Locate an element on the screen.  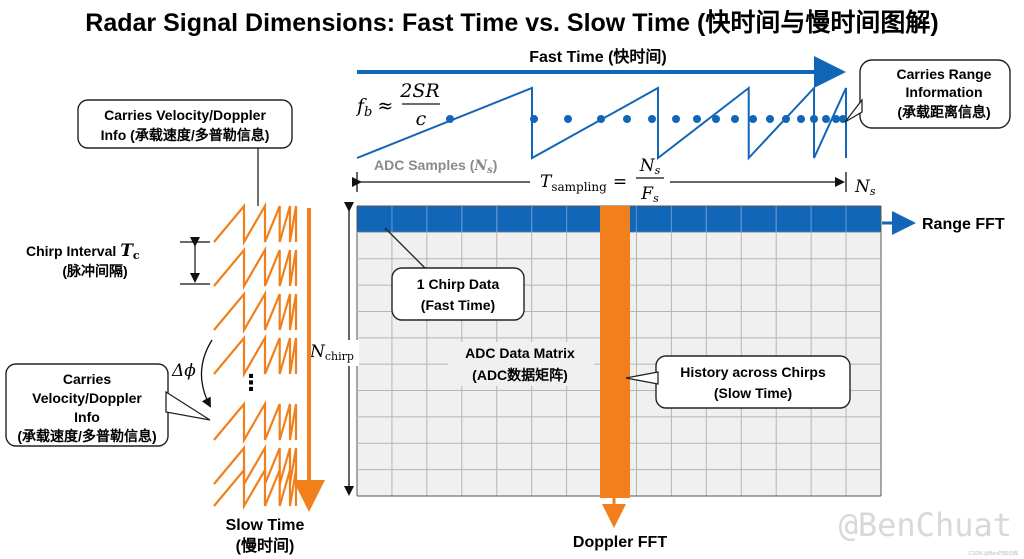
slow-time-chirp-stack is located at coordinates (255, 356).